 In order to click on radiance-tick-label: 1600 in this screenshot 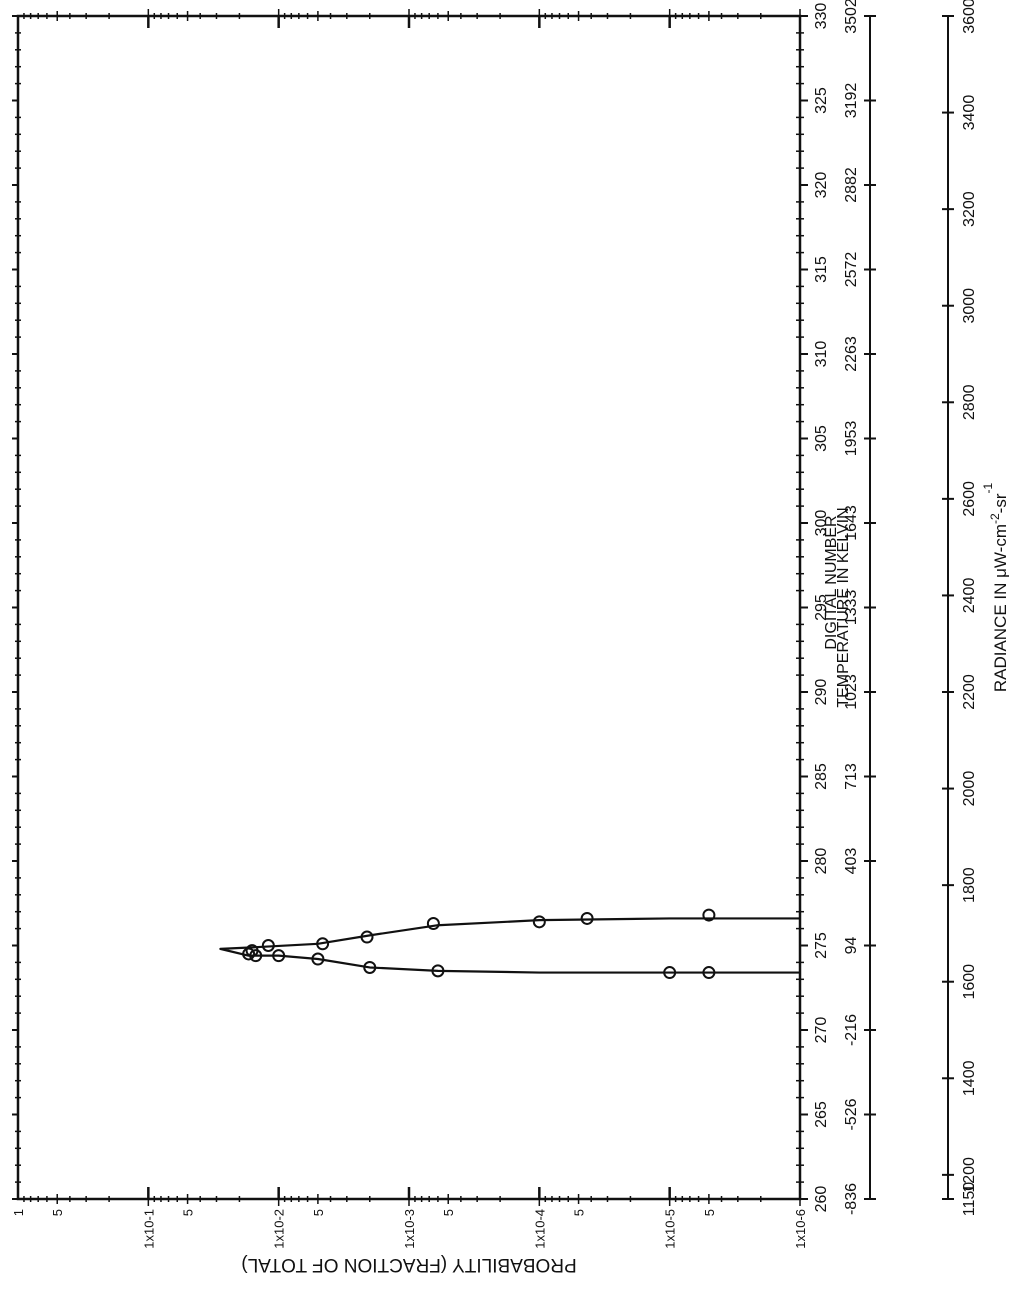, I will do `click(969, 982)`.